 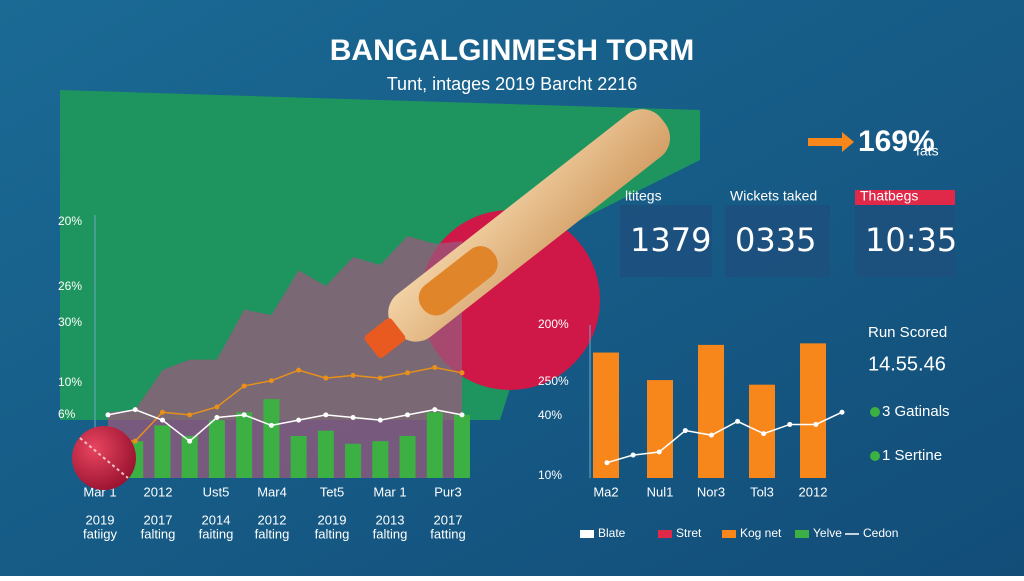 What do you see at coordinates (70, 322) in the screenshot?
I see `y-axis-label: 30%` at bounding box center [70, 322].